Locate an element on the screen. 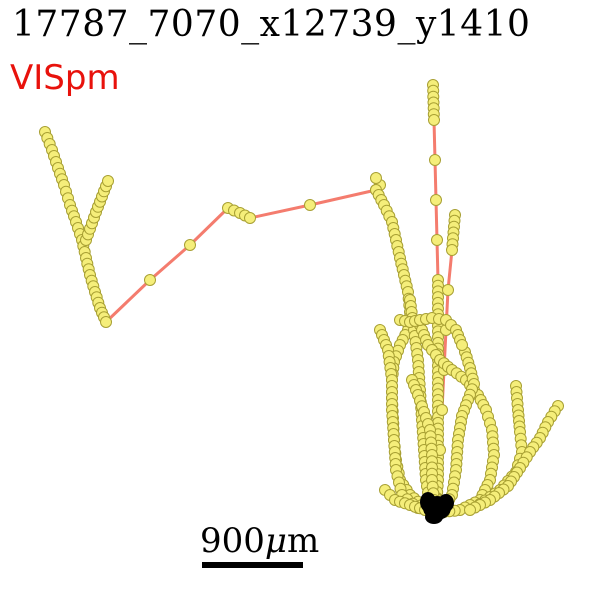 The height and width of the screenshot is (600, 600). scale-bar-unit-prefix: μ is located at coordinates (276, 541).